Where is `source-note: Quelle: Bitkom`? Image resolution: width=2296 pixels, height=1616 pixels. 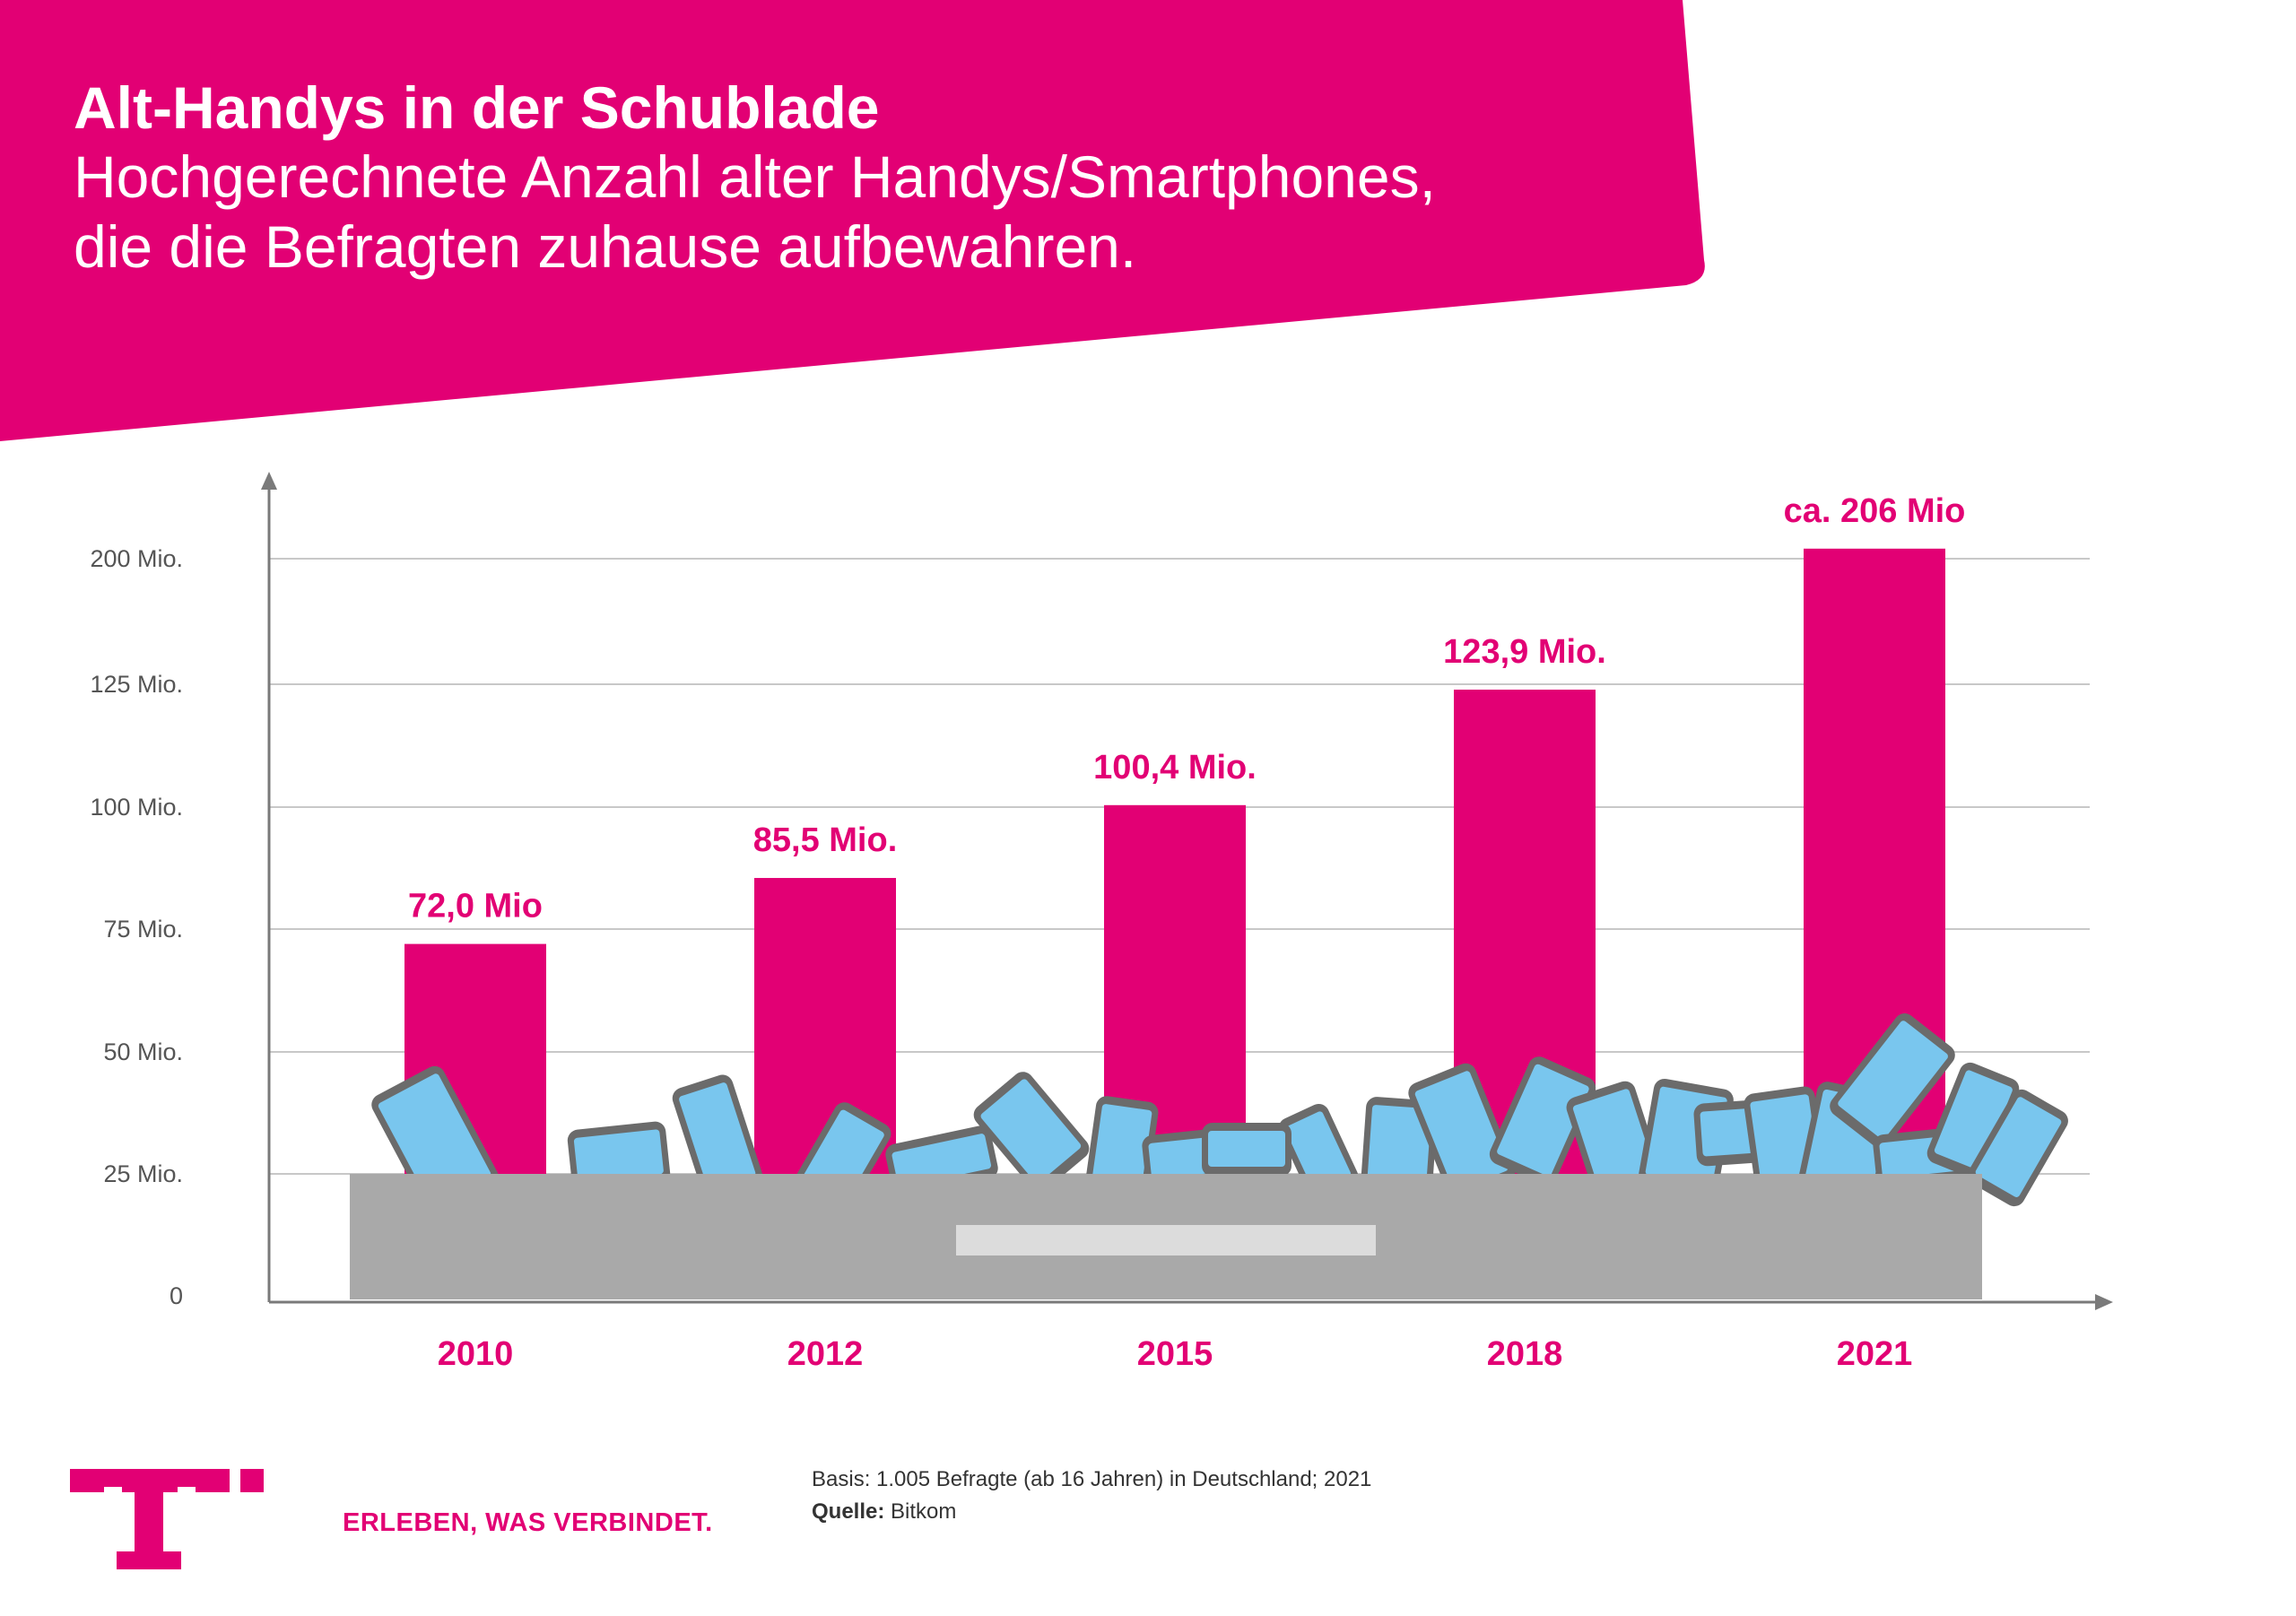
source-note: Quelle: Bitkom is located at coordinates (1091, 1512).